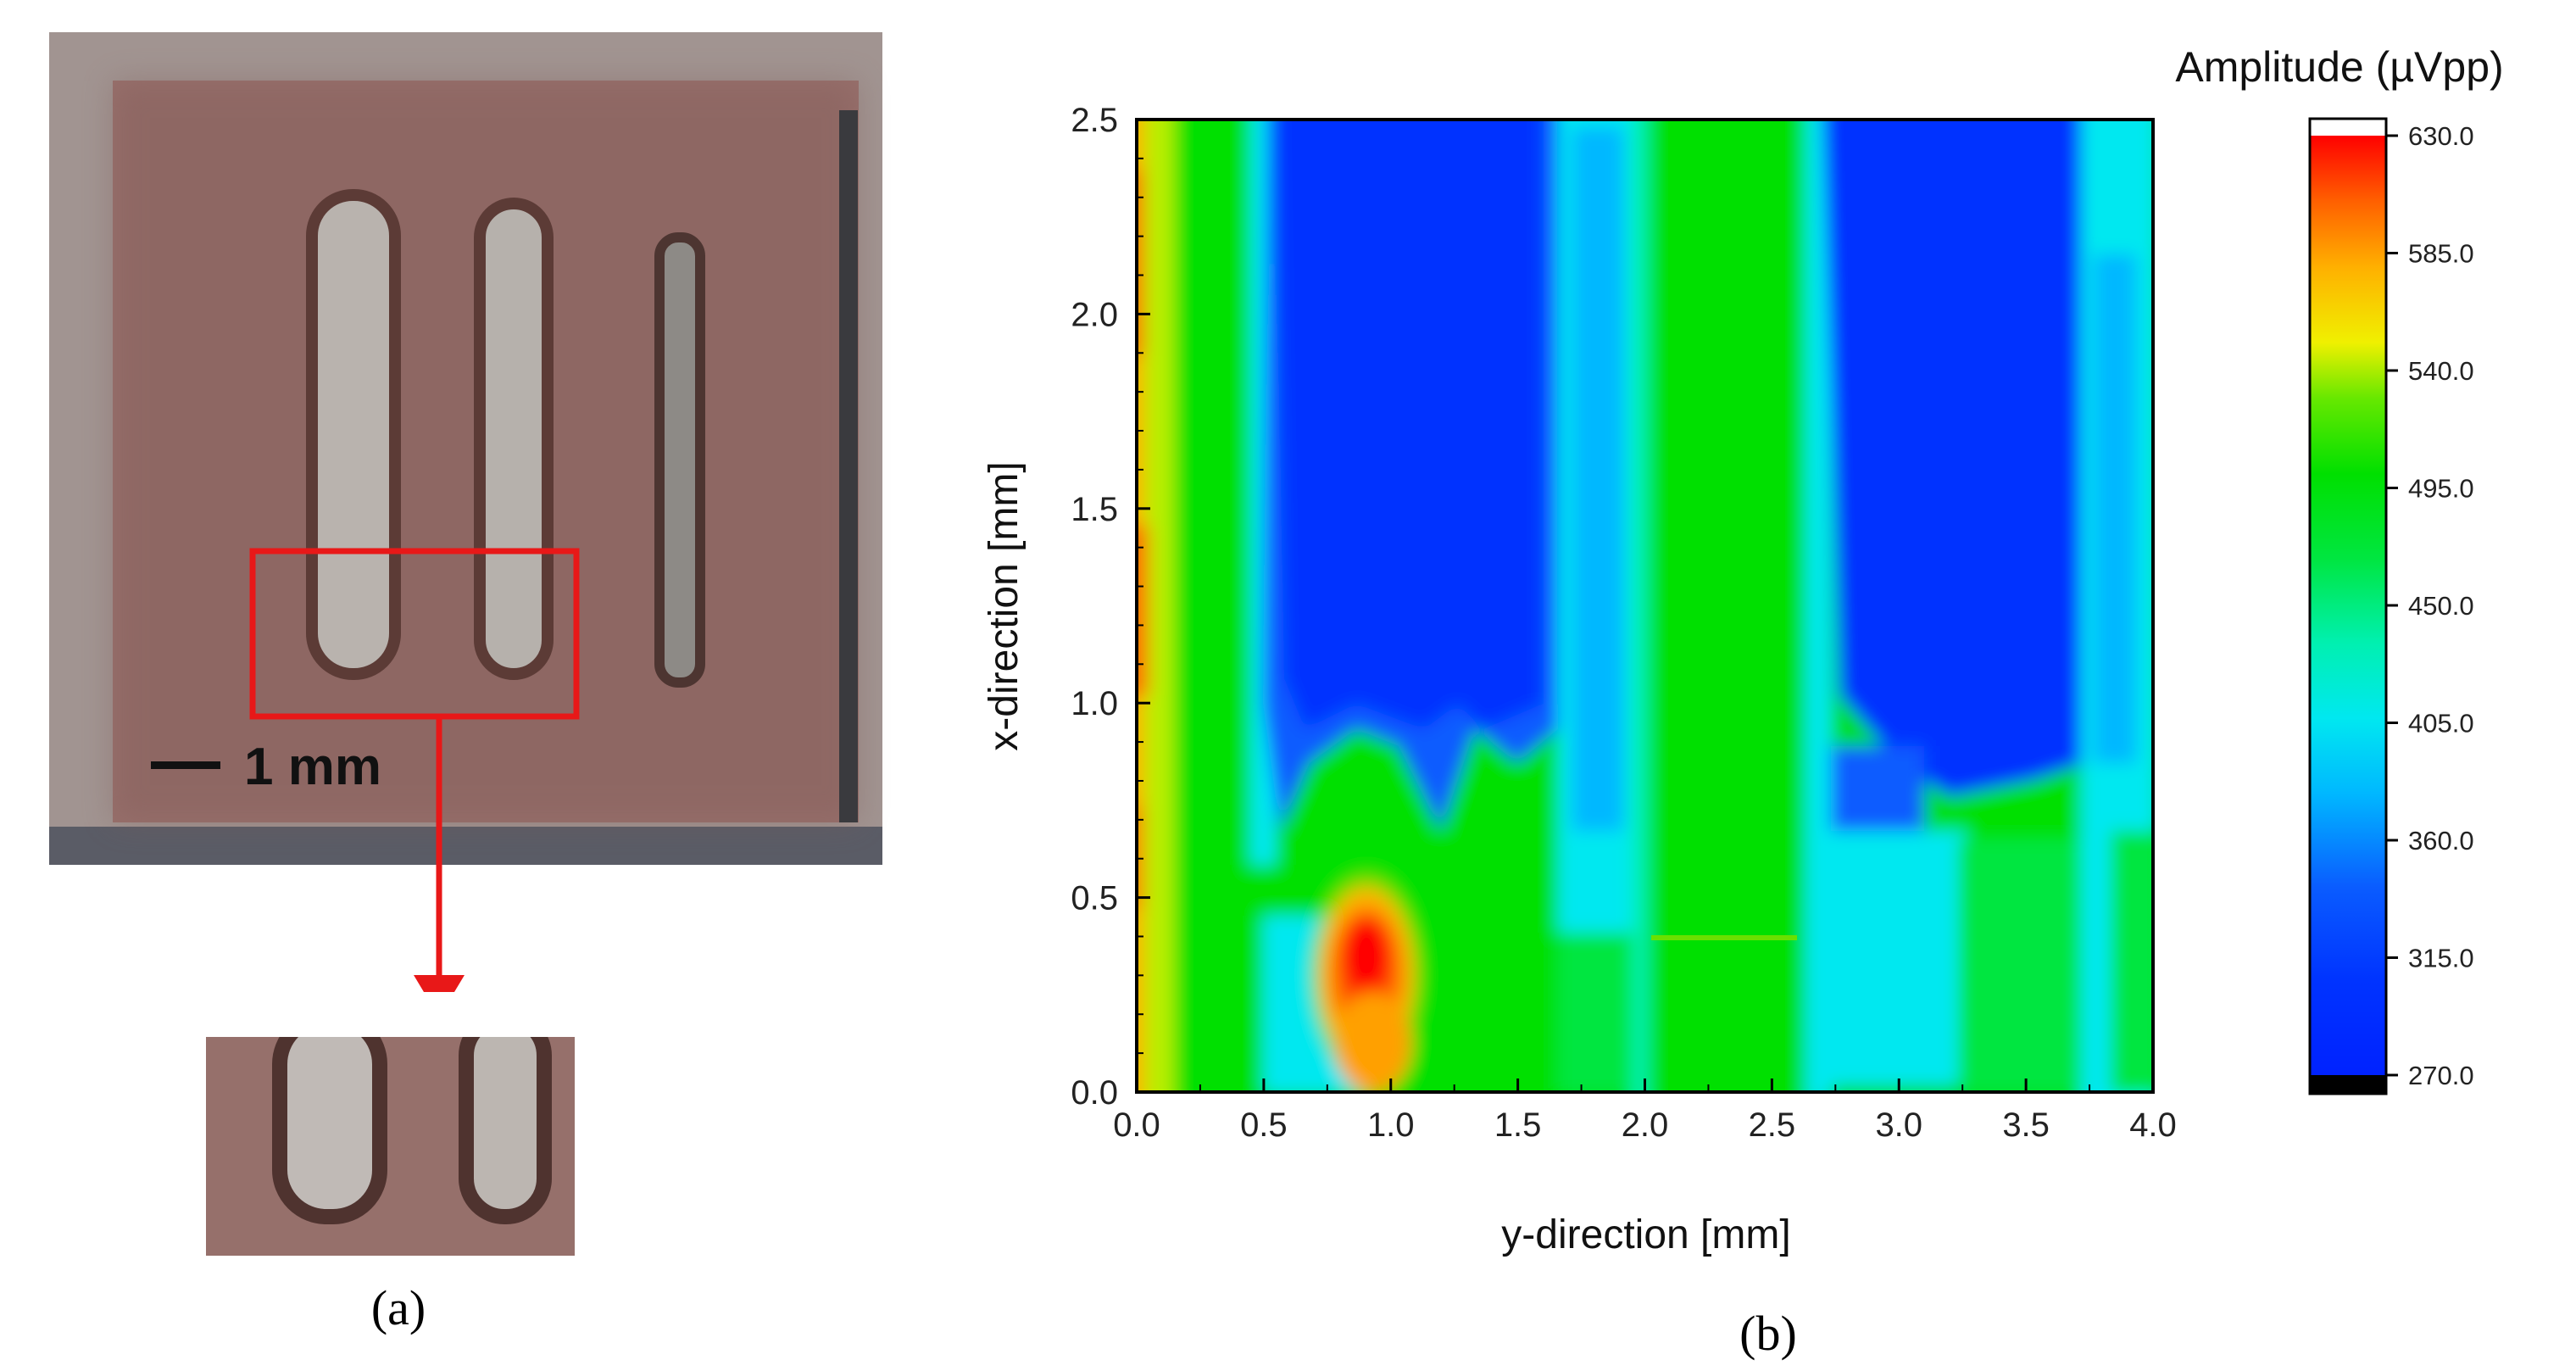 Image resolution: width=2576 pixels, height=1371 pixels. What do you see at coordinates (414, 634) in the screenshot?
I see `selection-box` at bounding box center [414, 634].